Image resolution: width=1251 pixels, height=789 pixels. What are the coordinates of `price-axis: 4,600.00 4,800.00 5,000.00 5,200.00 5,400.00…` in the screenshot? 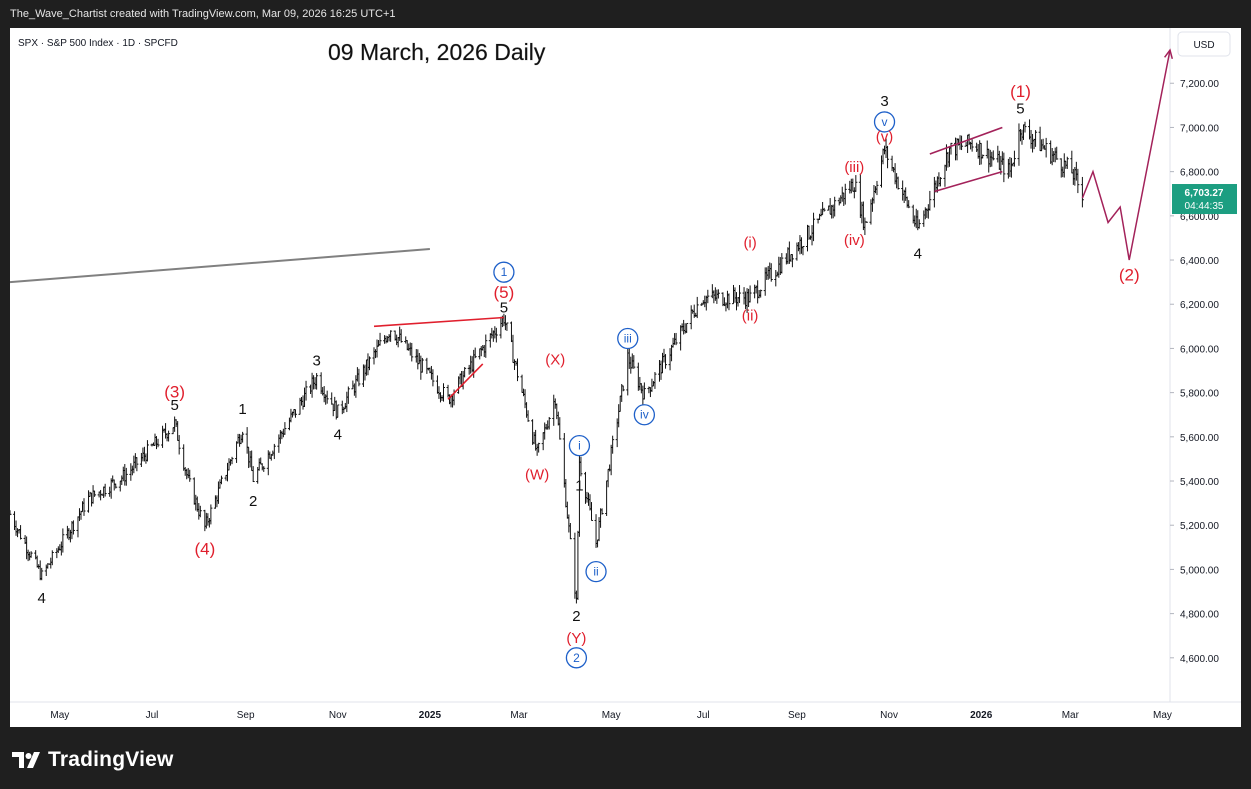 It's located at (1194, 372).